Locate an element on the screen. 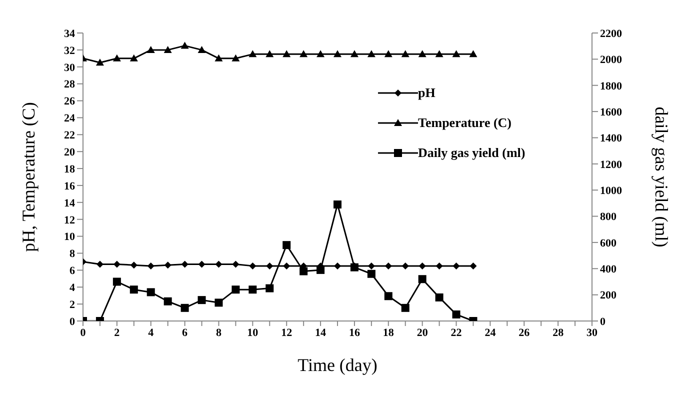 This screenshot has height=394, width=685. y-tick-label: 10 is located at coordinates (70, 237).